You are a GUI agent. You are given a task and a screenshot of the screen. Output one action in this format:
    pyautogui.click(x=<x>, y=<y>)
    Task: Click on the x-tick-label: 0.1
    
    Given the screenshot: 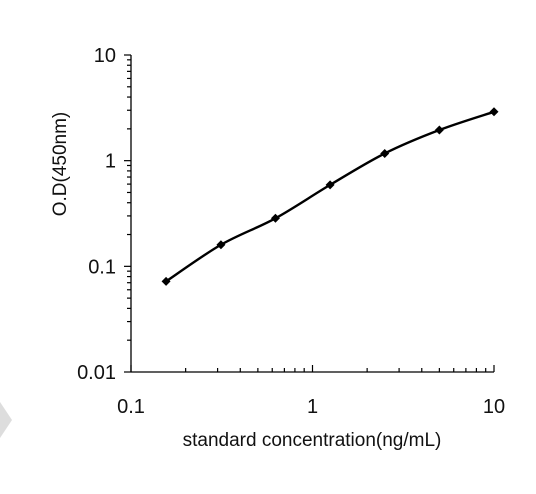 What is the action you would take?
    pyautogui.click(x=131, y=407)
    